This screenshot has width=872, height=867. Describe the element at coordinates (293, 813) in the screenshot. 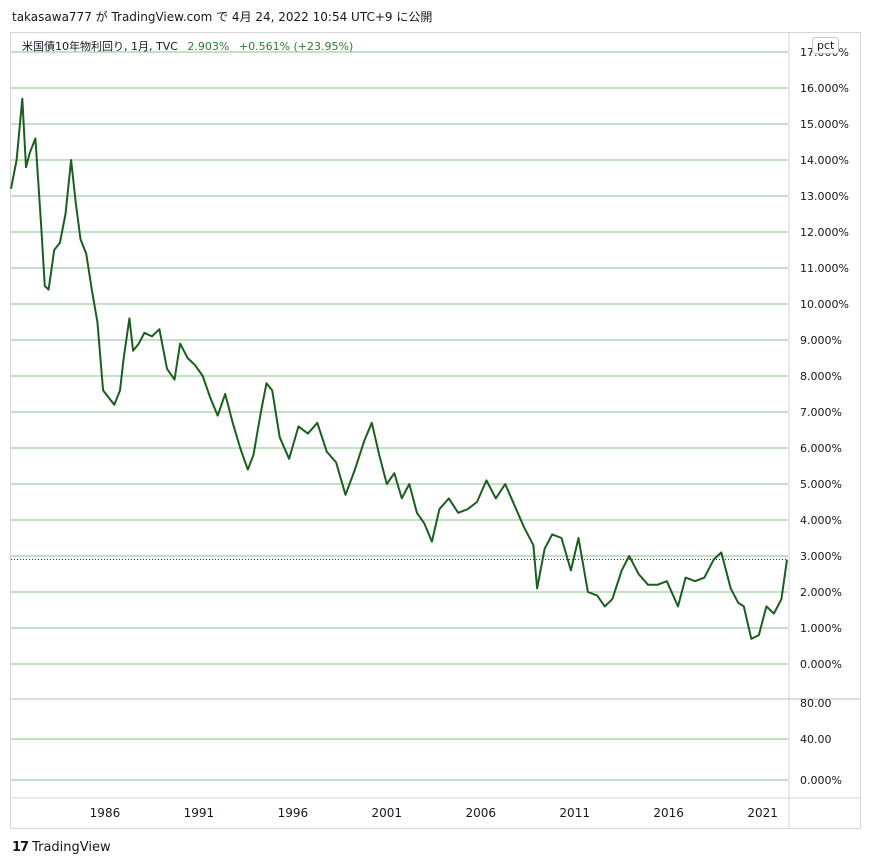

I see `x-tick-label: 1996` at that location.